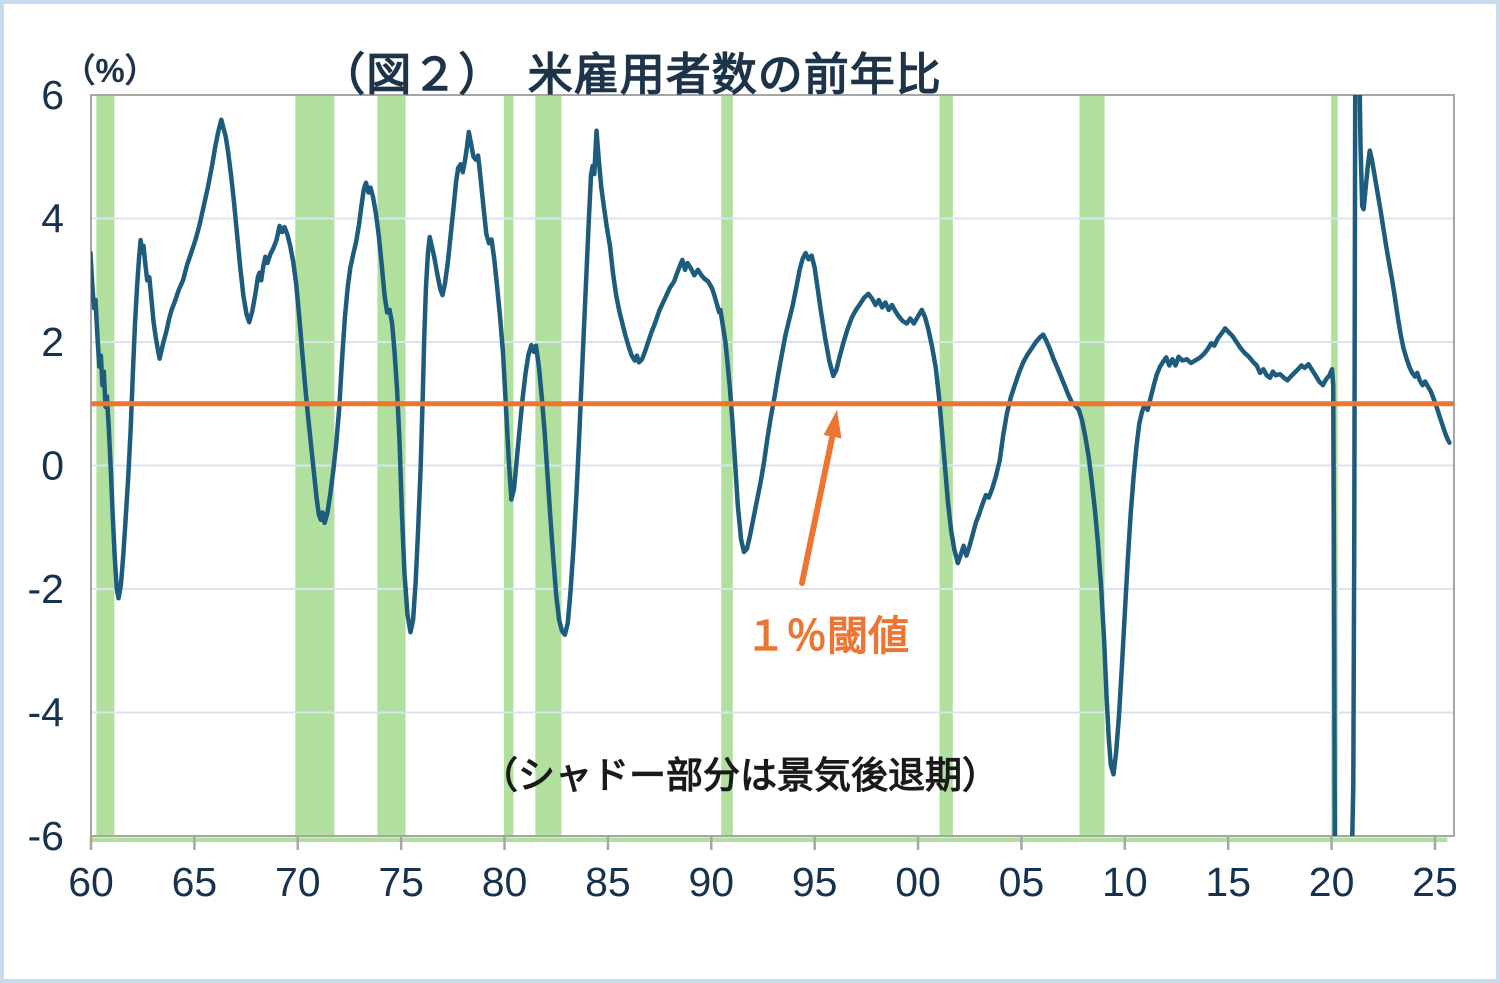 This screenshot has width=1500, height=983. I want to click on x-tick-label: 95, so click(815, 882).